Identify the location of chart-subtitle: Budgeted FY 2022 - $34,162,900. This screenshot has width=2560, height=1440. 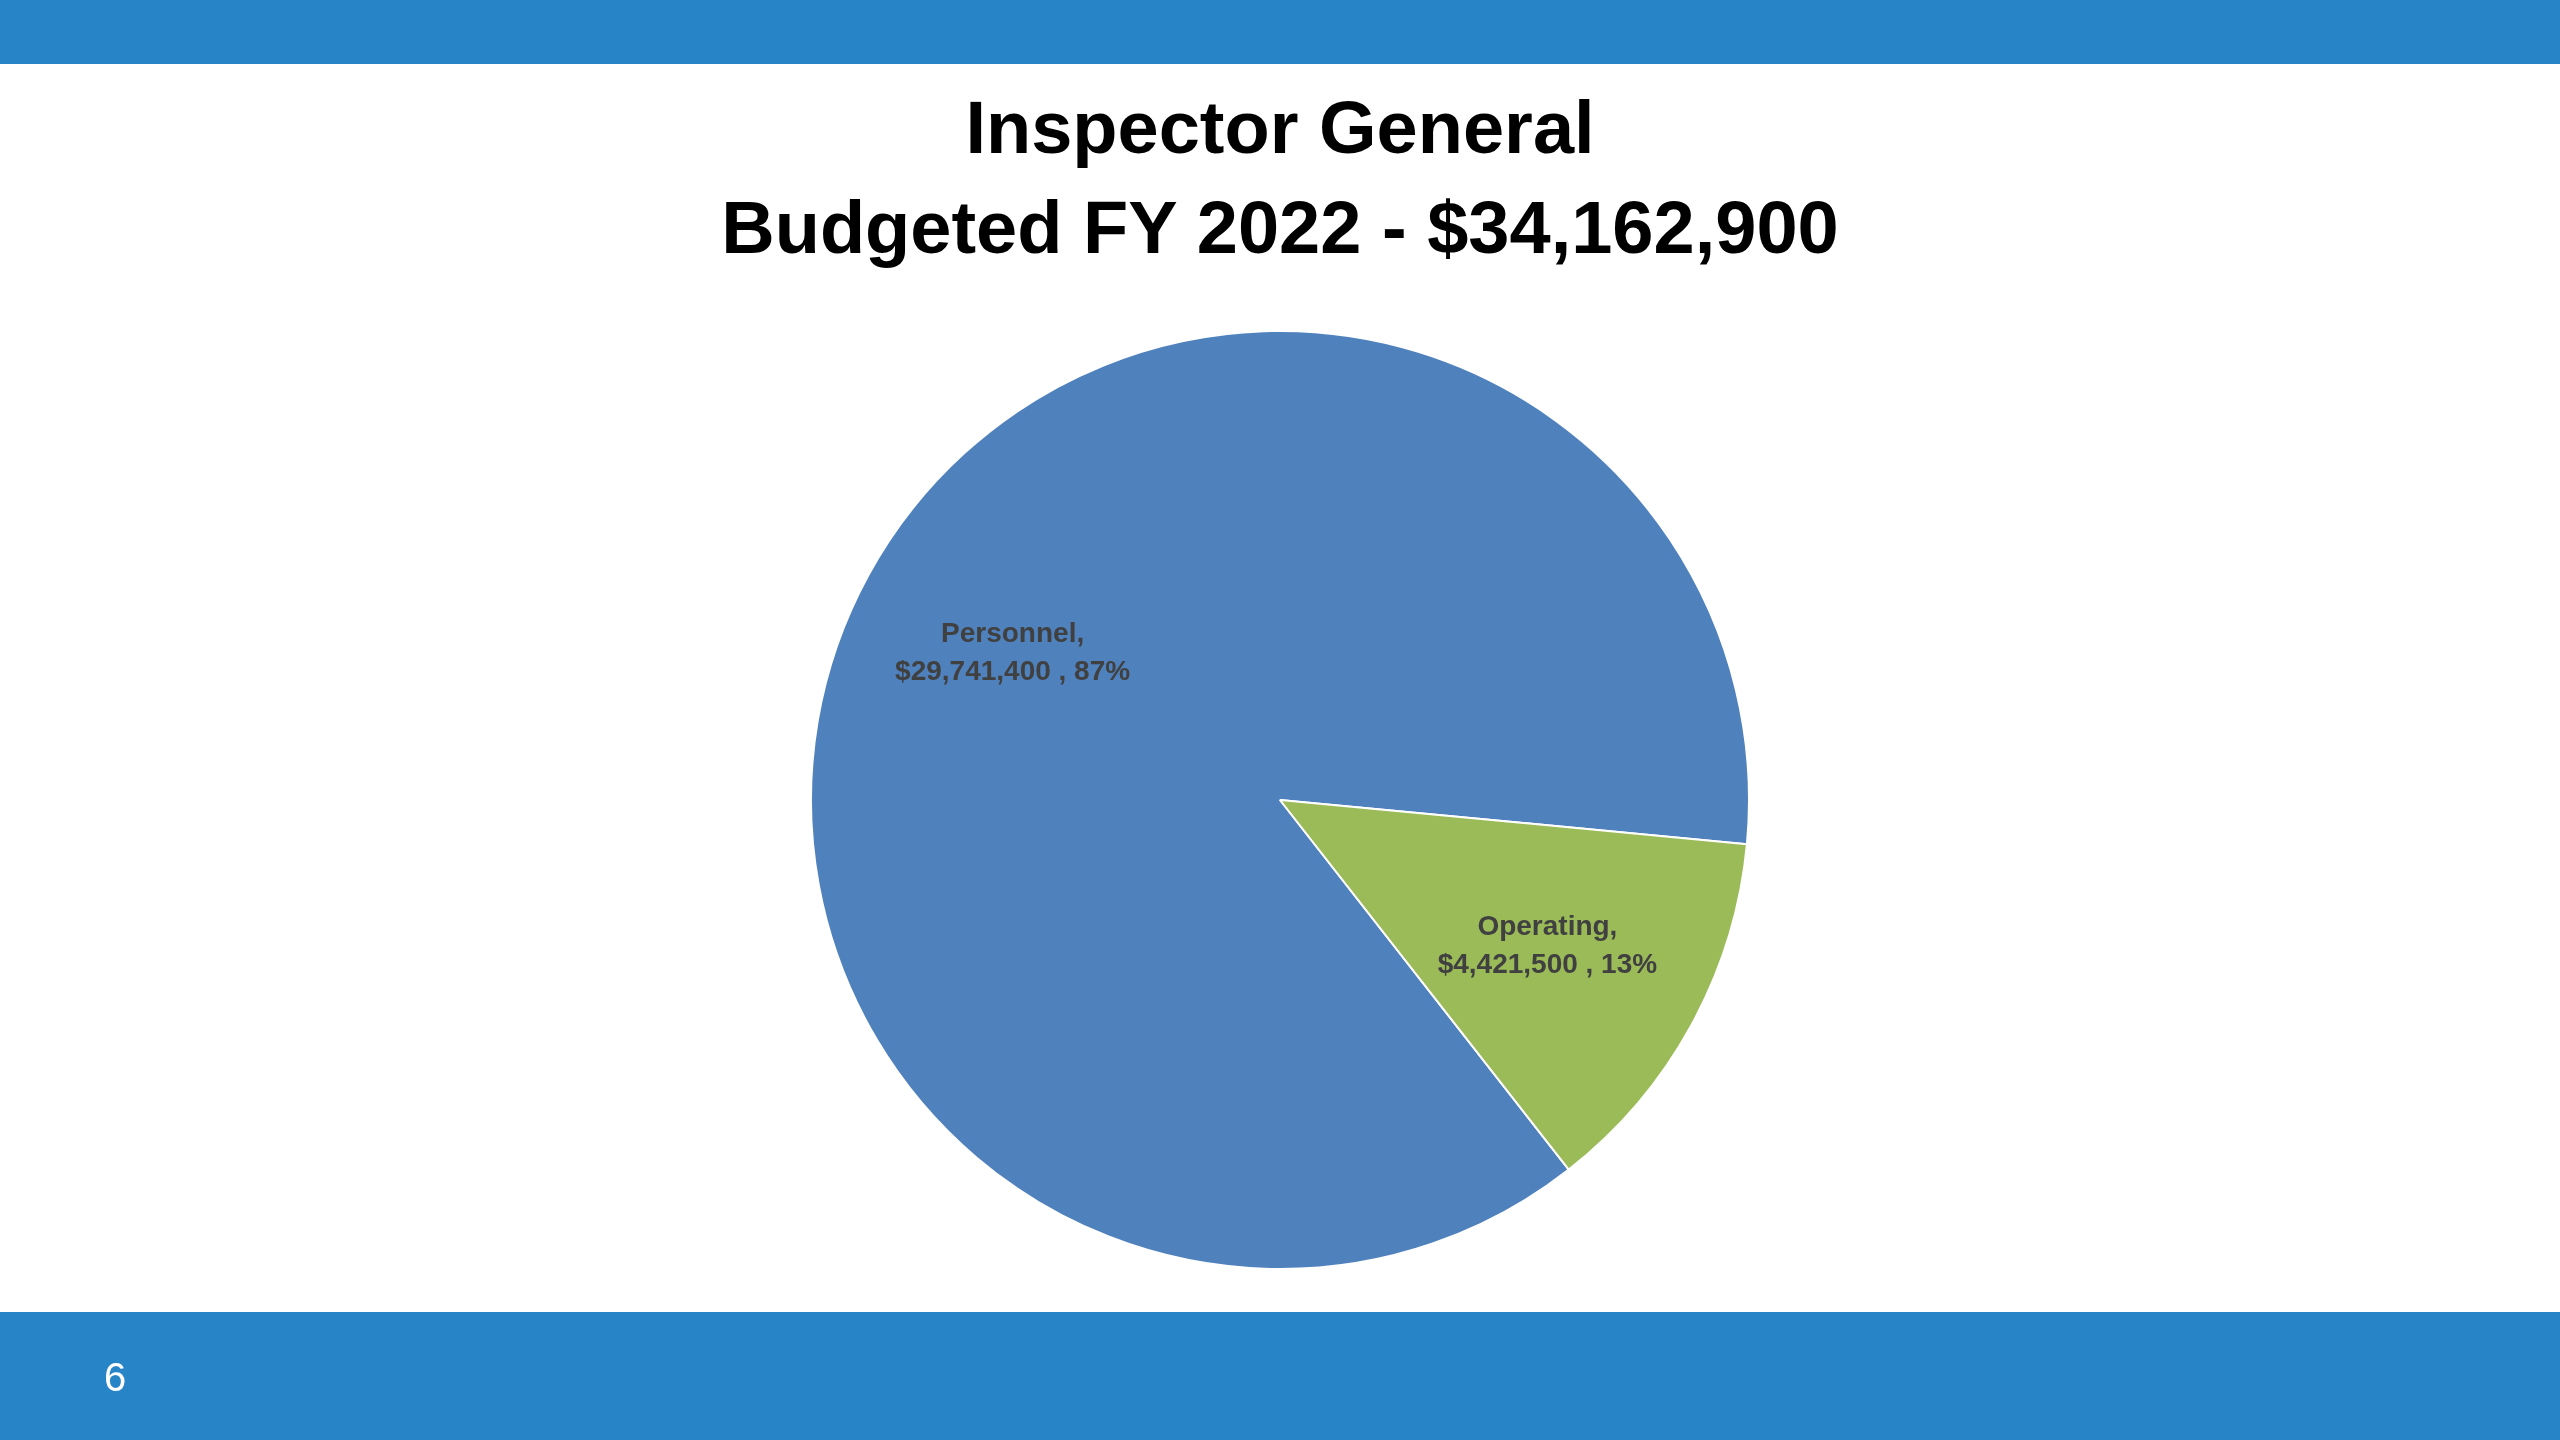
(1280, 227).